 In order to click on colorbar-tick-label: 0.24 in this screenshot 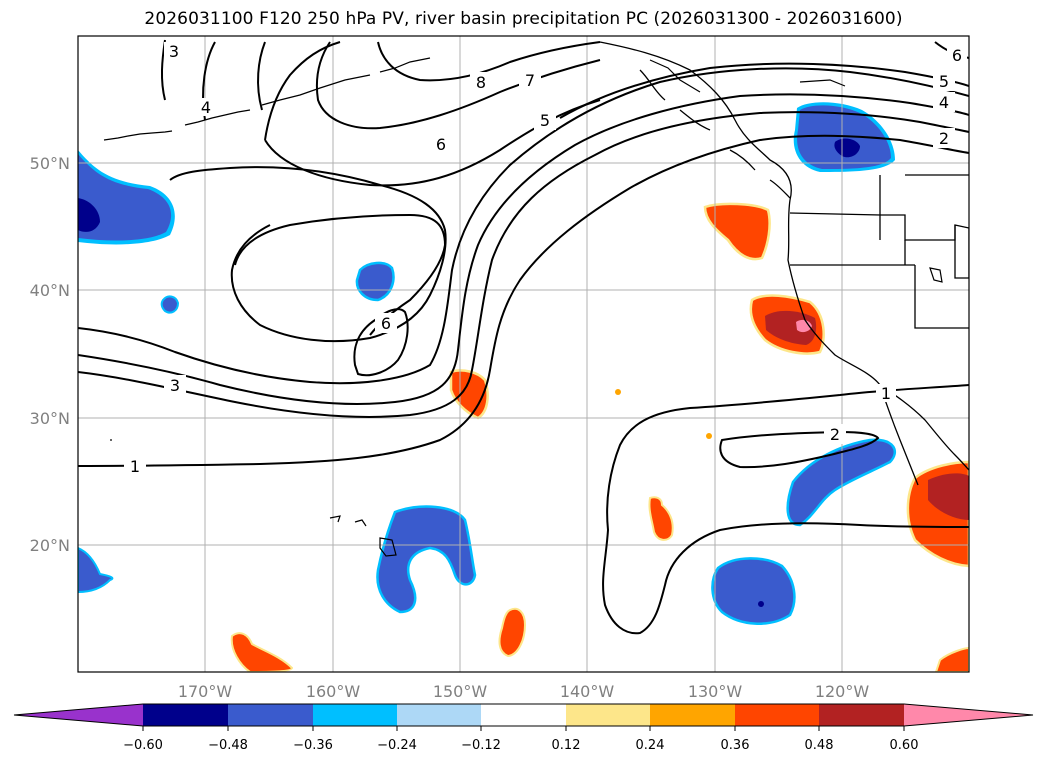, I will do `click(650, 745)`.